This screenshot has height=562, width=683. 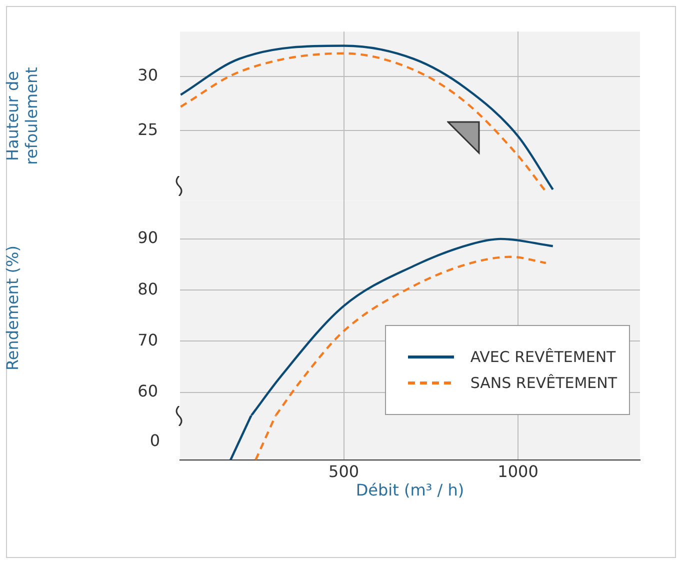 What do you see at coordinates (148, 129) in the screenshot?
I see `y-tick-label: 25` at bounding box center [148, 129].